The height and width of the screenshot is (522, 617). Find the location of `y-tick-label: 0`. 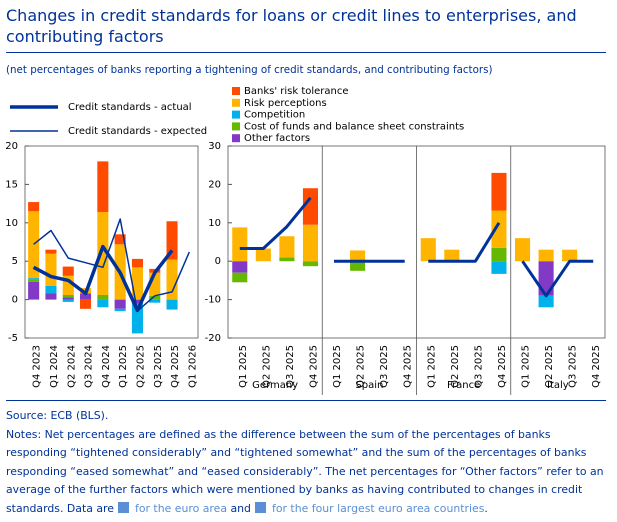

y-tick-label: 0 is located at coordinates (15, 300).